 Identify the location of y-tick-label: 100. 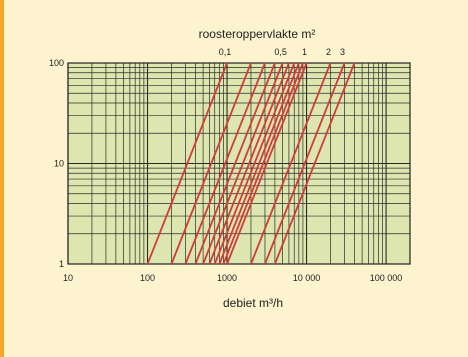
(56, 63).